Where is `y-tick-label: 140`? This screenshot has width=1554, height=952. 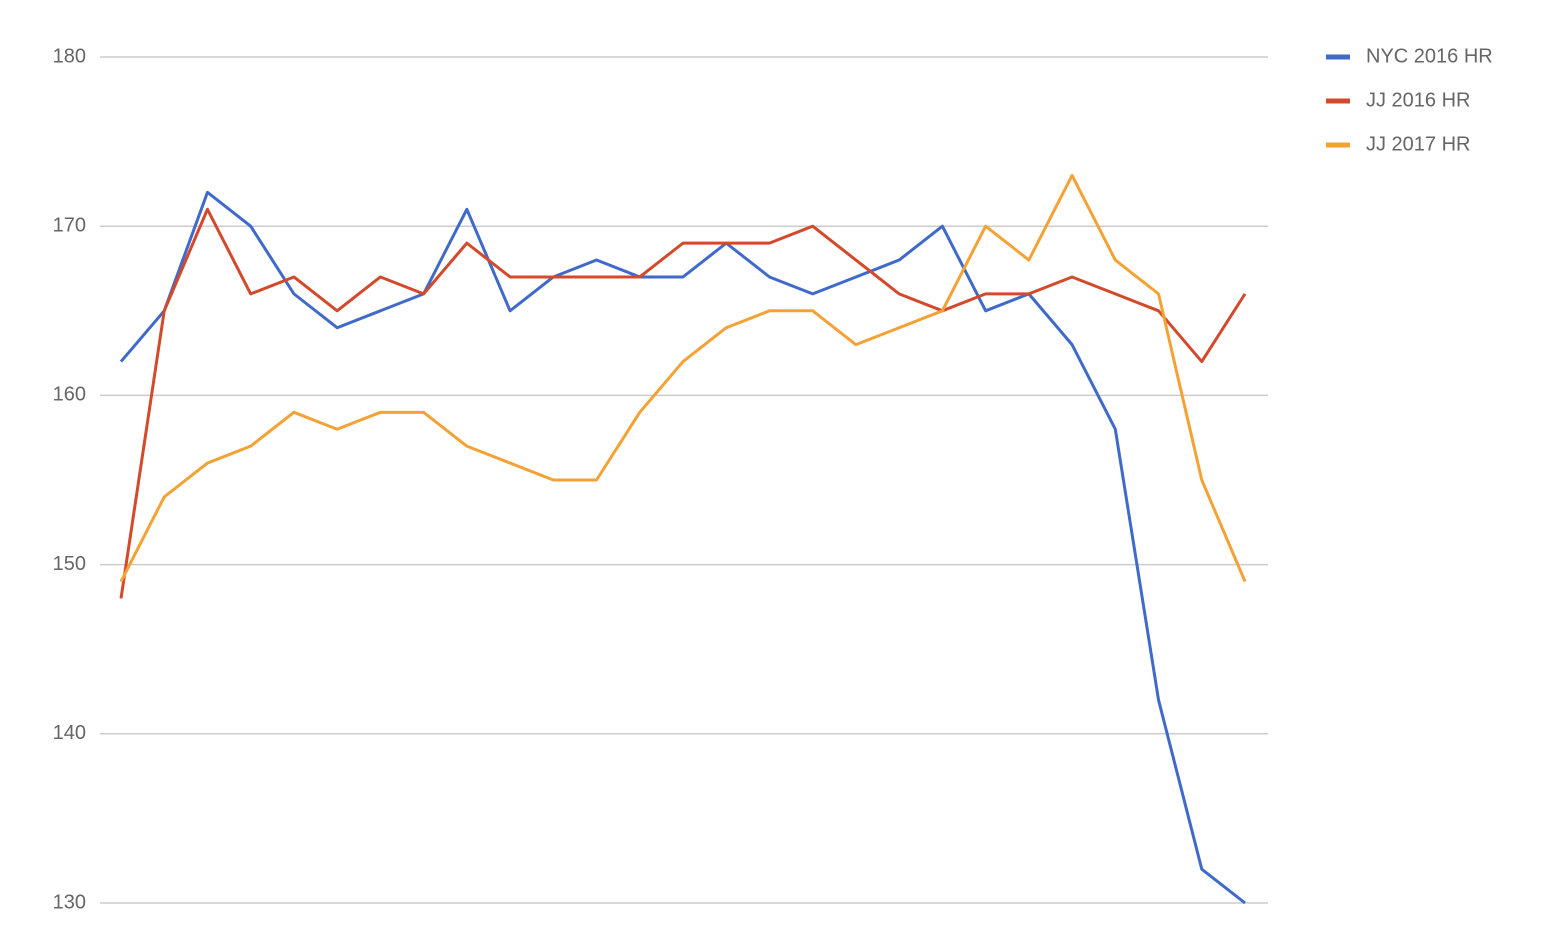 y-tick-label: 140 is located at coordinates (69, 733).